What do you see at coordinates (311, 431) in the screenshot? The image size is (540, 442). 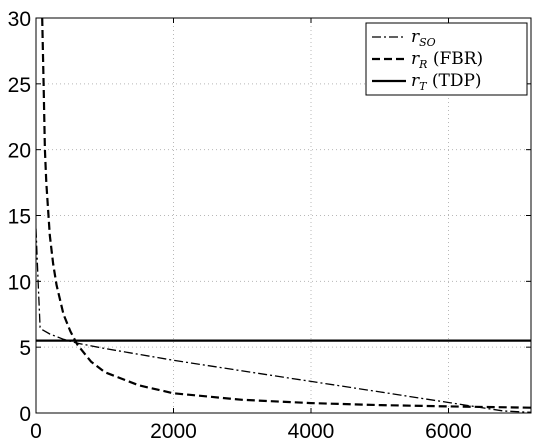 I see `x-tick-label: 4000` at bounding box center [311, 431].